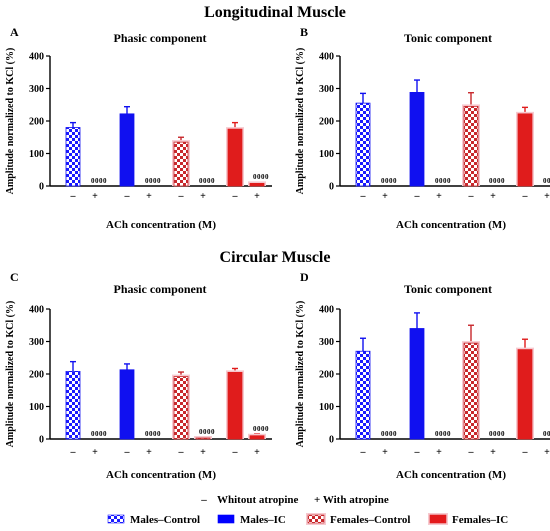 Image resolution: width=550 pixels, height=531 pixels. Describe the element at coordinates (203, 500) in the screenshot. I see `atropine-minus-symbol: –` at that location.